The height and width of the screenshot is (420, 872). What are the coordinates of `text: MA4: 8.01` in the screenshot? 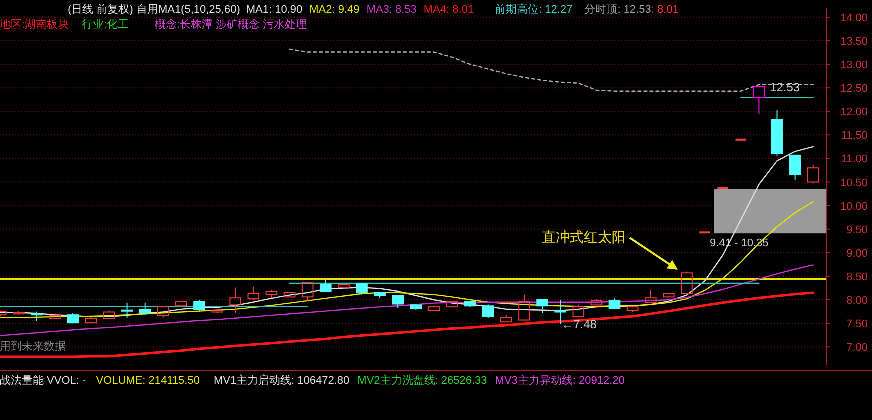 It's located at (449, 10).